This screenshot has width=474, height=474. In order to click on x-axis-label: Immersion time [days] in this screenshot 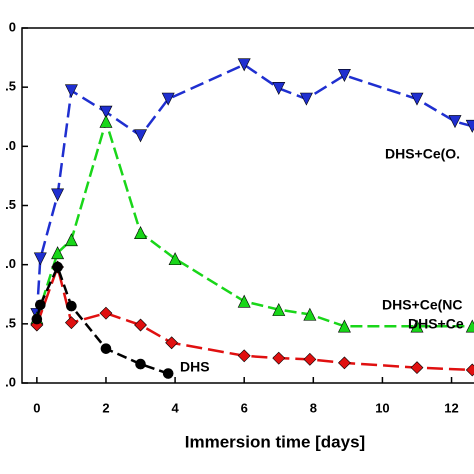, I will do `click(275, 441)`.